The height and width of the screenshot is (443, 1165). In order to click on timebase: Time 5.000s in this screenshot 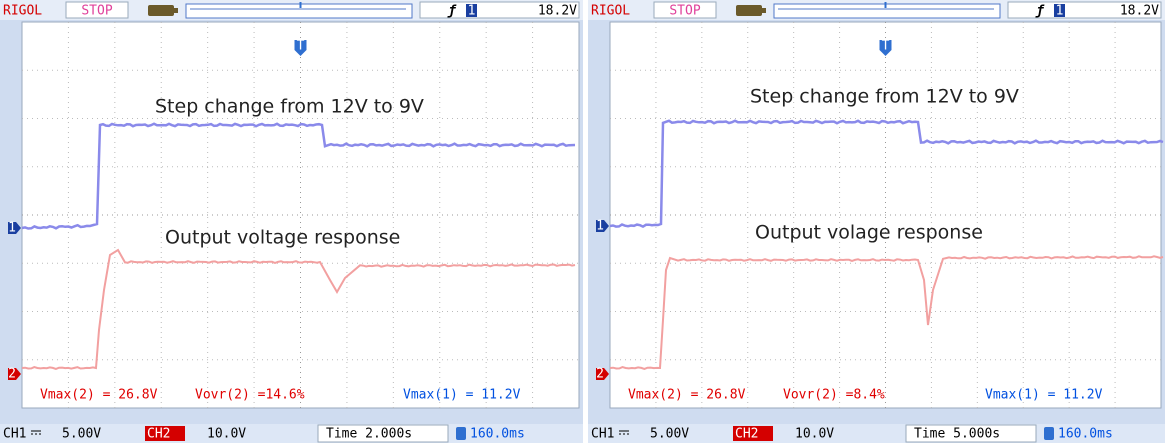, I will do `click(957, 434)`.